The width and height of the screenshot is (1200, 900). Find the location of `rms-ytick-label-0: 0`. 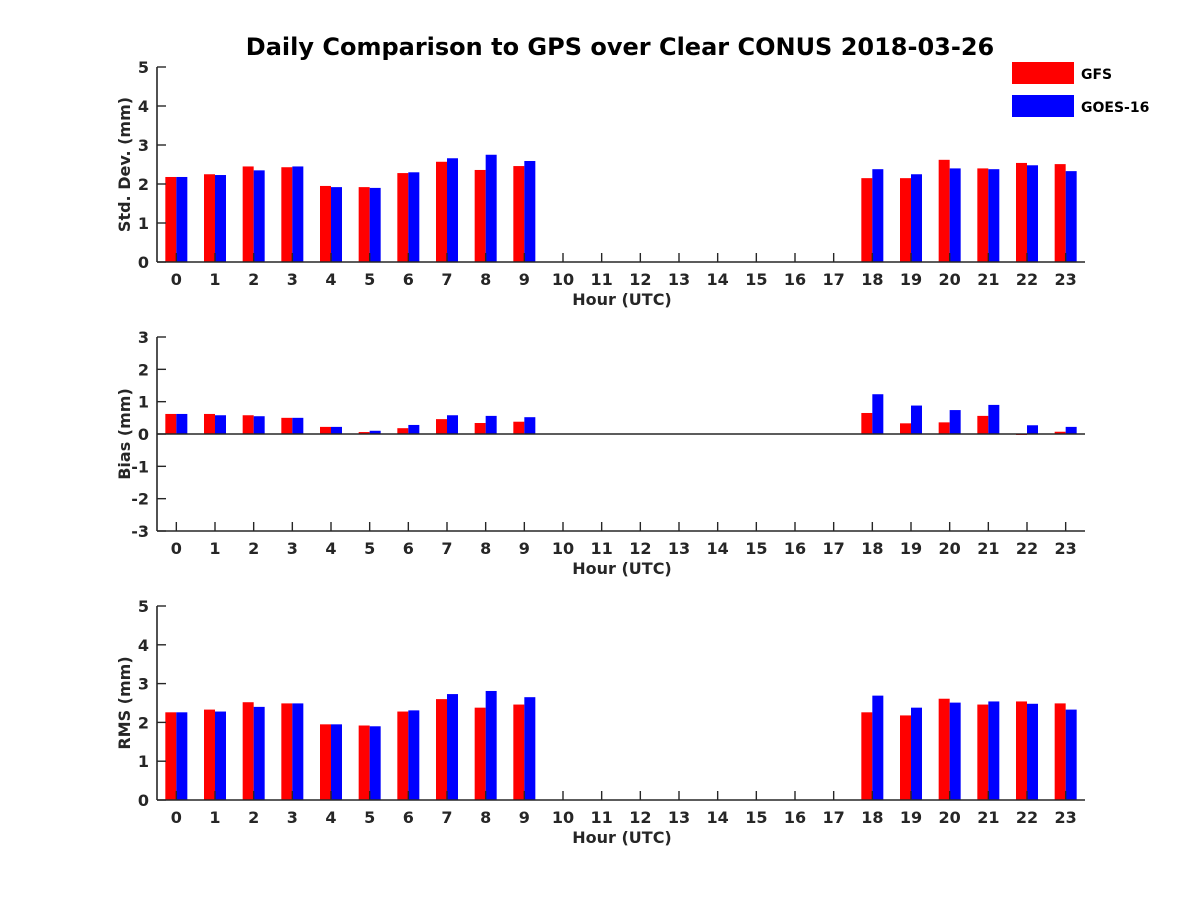

rms-ytick-label-0: 0 is located at coordinates (143, 800).